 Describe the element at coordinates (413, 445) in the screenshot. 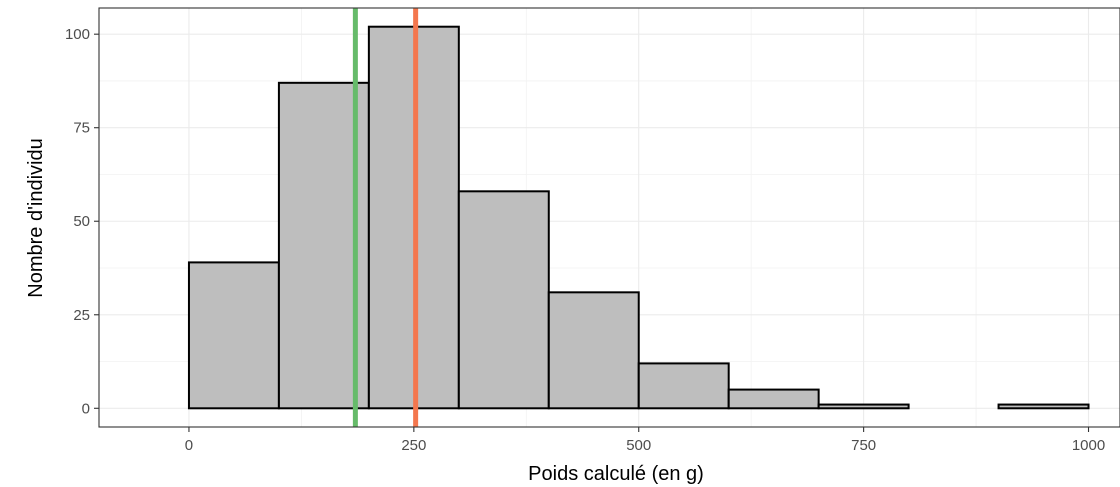

I see `x-tick-label: 250` at that location.